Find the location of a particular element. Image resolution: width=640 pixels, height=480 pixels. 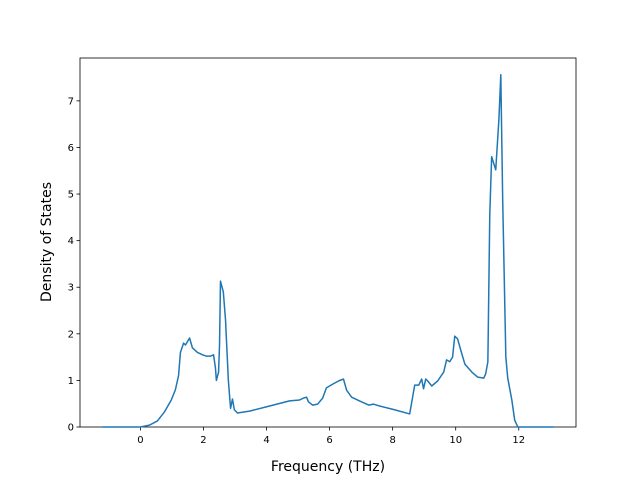

y-tick-label: 7 is located at coordinates (71, 101).